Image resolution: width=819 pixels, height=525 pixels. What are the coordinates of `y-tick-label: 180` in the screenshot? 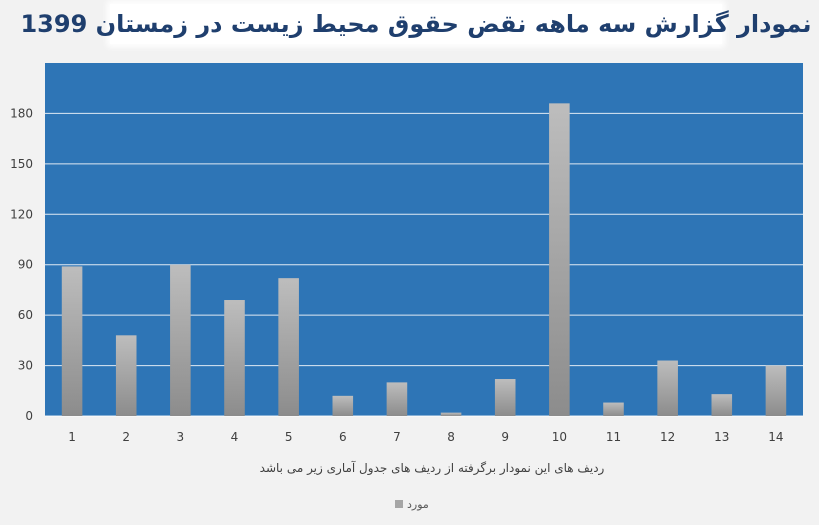 It's located at (21, 113).